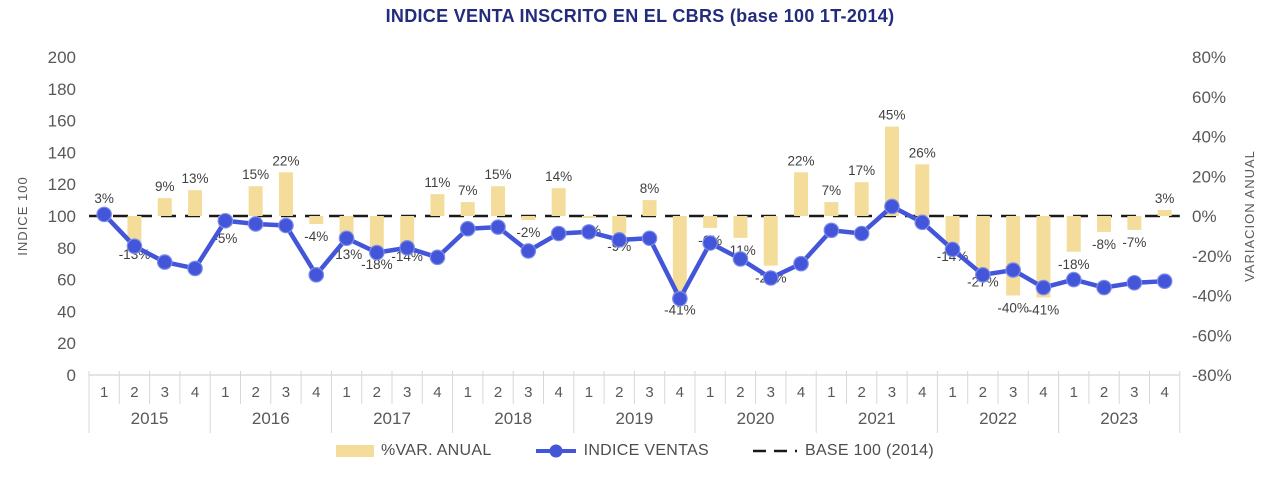 This screenshot has height=480, width=1280. What do you see at coordinates (1212, 296) in the screenshot?
I see `right-axis-tick-label: -40%` at bounding box center [1212, 296].